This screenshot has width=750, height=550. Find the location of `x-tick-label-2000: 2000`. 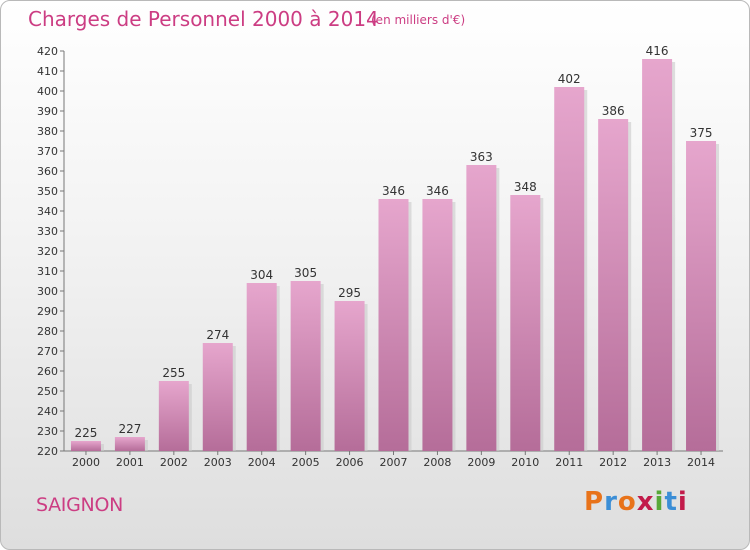

x-tick-label-2000: 2000 is located at coordinates (86, 462).